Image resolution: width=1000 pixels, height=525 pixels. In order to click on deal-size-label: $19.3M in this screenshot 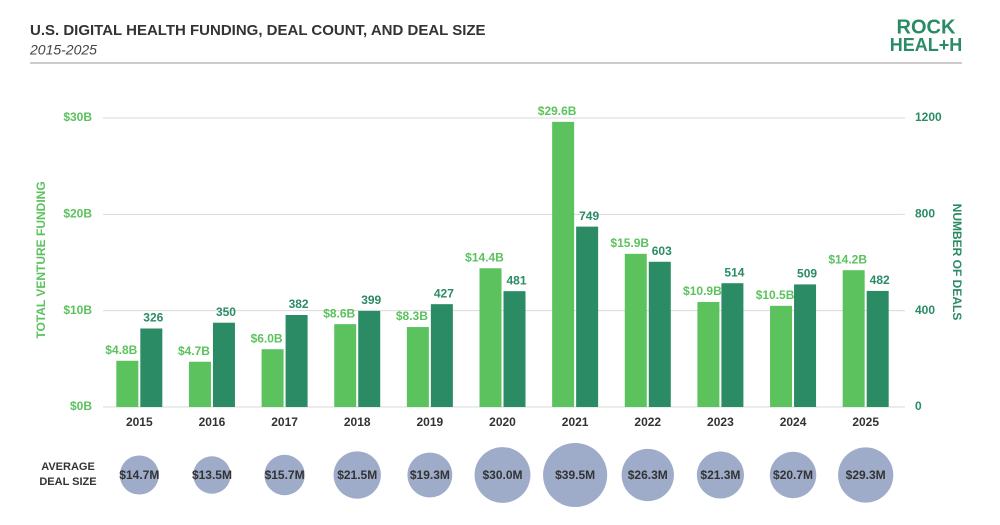, I will do `click(430, 475)`.